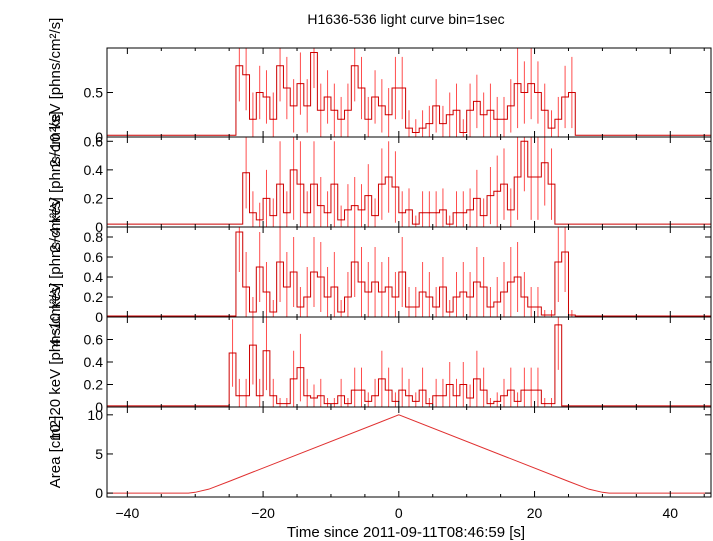 The height and width of the screenshot is (541, 713). I want to click on y-tick-label: 0.6, so click(94, 340).